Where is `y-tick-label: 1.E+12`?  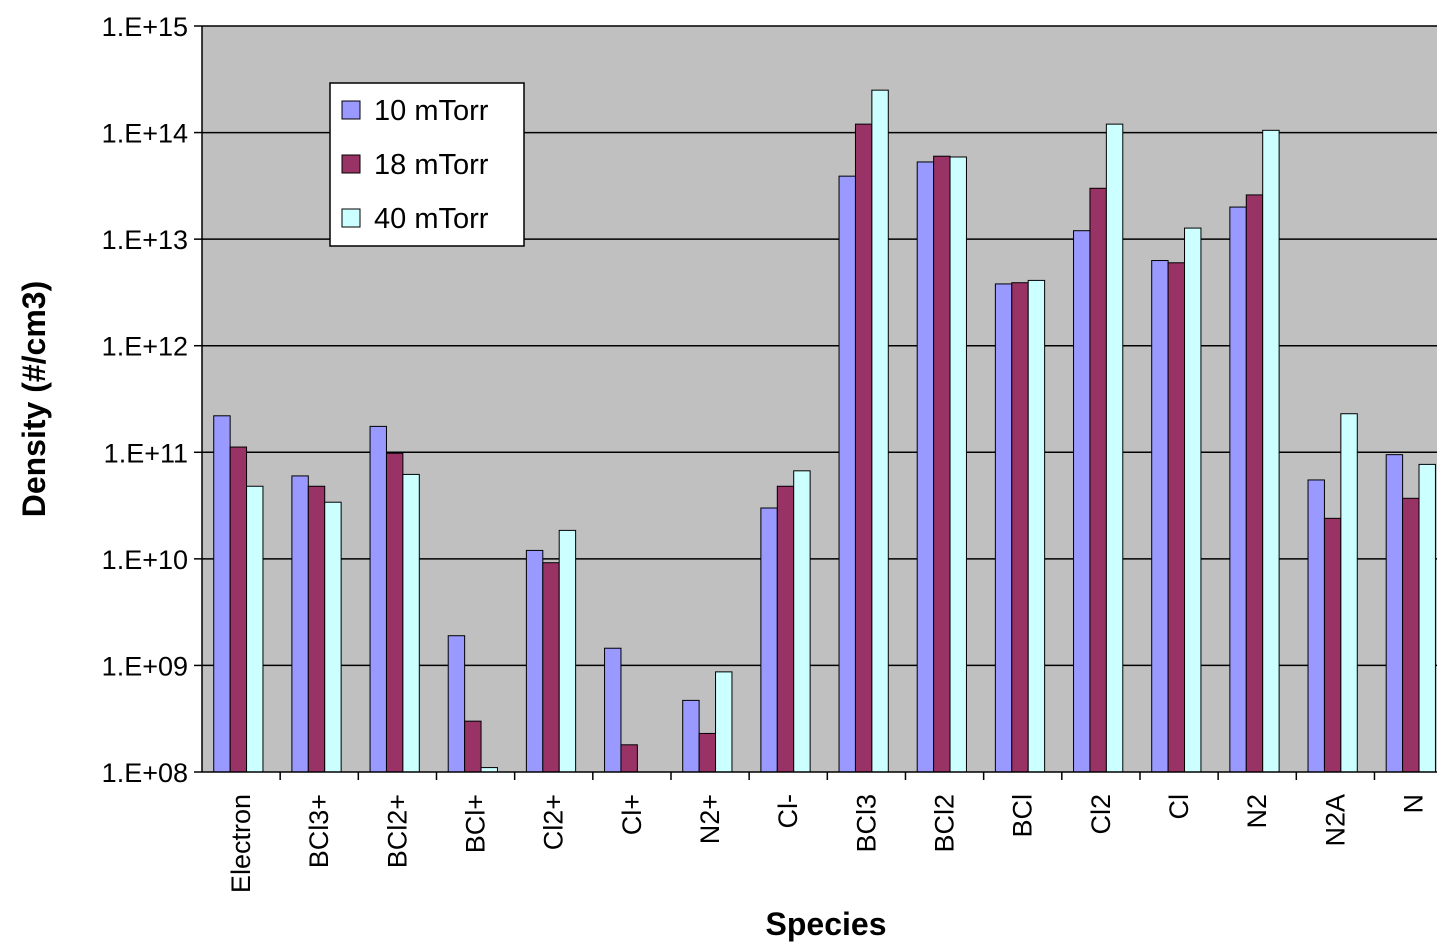
y-tick-label: 1.E+12 is located at coordinates (145, 347).